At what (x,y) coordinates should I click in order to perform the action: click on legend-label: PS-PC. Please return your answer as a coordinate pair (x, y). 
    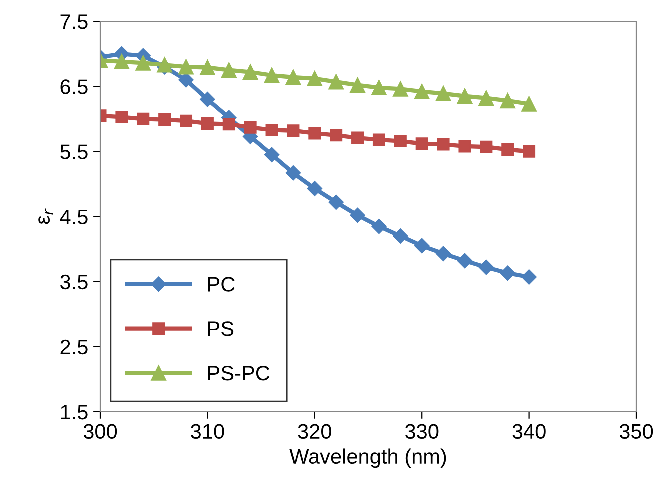
    Looking at the image, I should click on (239, 373).